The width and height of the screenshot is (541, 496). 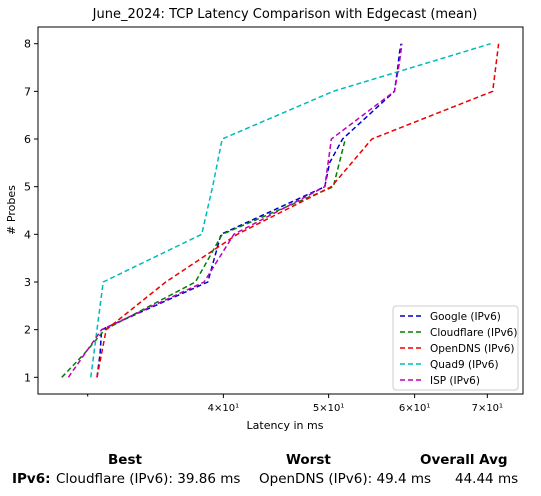 I want to click on x-tick-label: 4×10¹, so click(x=223, y=408).